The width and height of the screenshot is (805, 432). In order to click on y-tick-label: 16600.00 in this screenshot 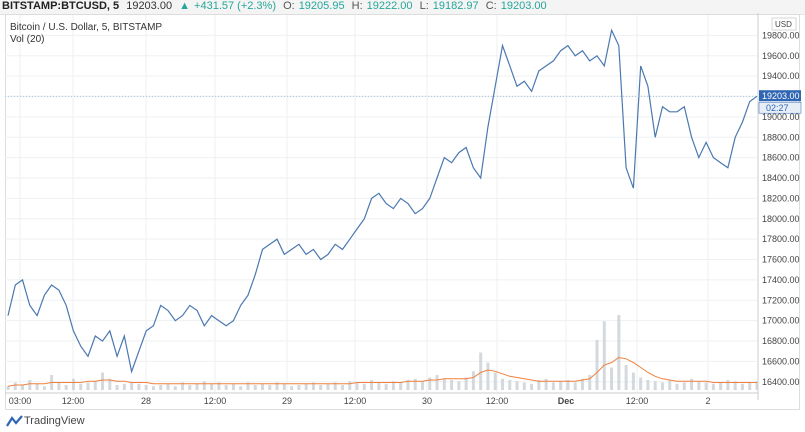, I will do `click(781, 361)`.